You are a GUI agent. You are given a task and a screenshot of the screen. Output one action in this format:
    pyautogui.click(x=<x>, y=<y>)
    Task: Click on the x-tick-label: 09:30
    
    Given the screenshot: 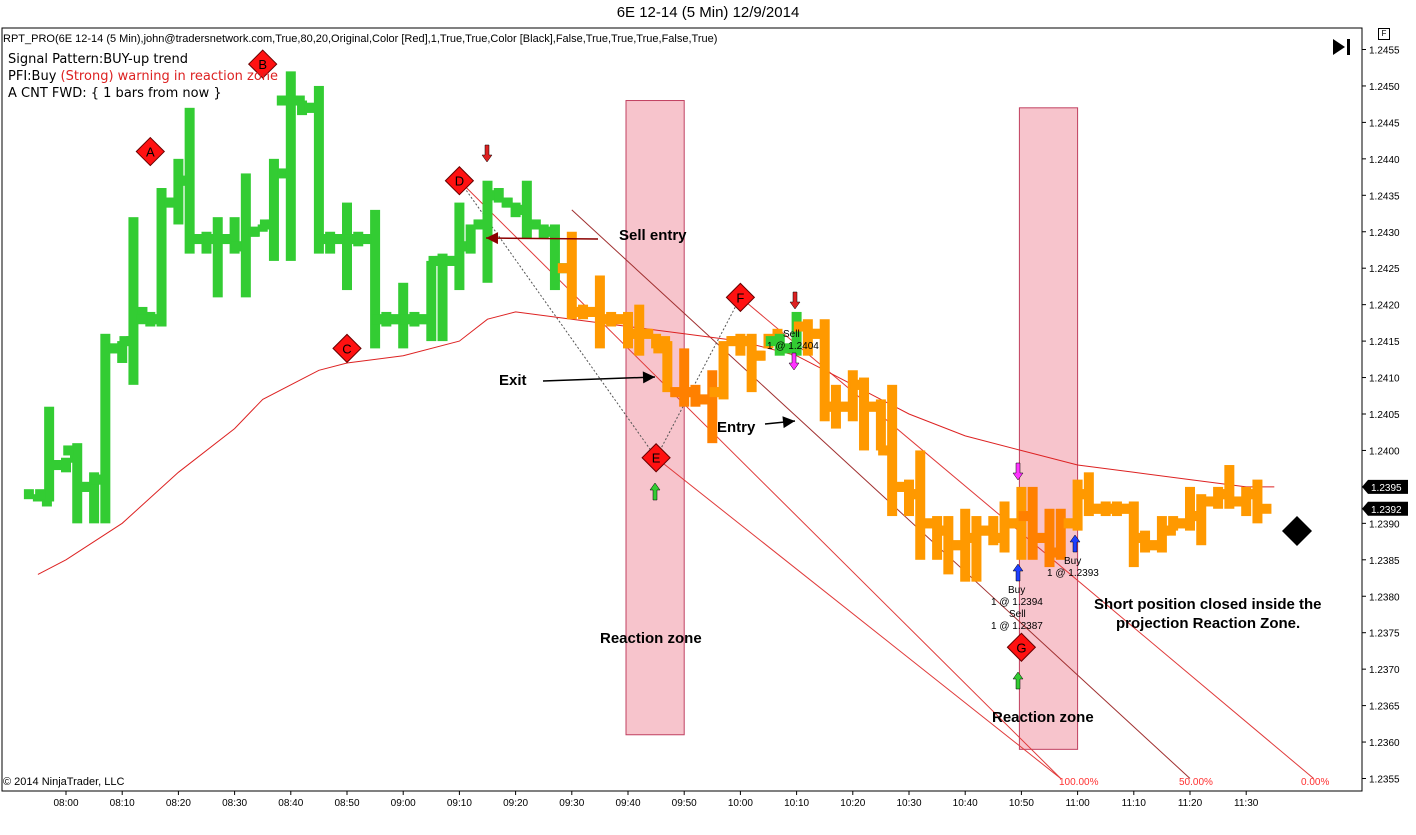 What is the action you would take?
    pyautogui.click(x=571, y=803)
    